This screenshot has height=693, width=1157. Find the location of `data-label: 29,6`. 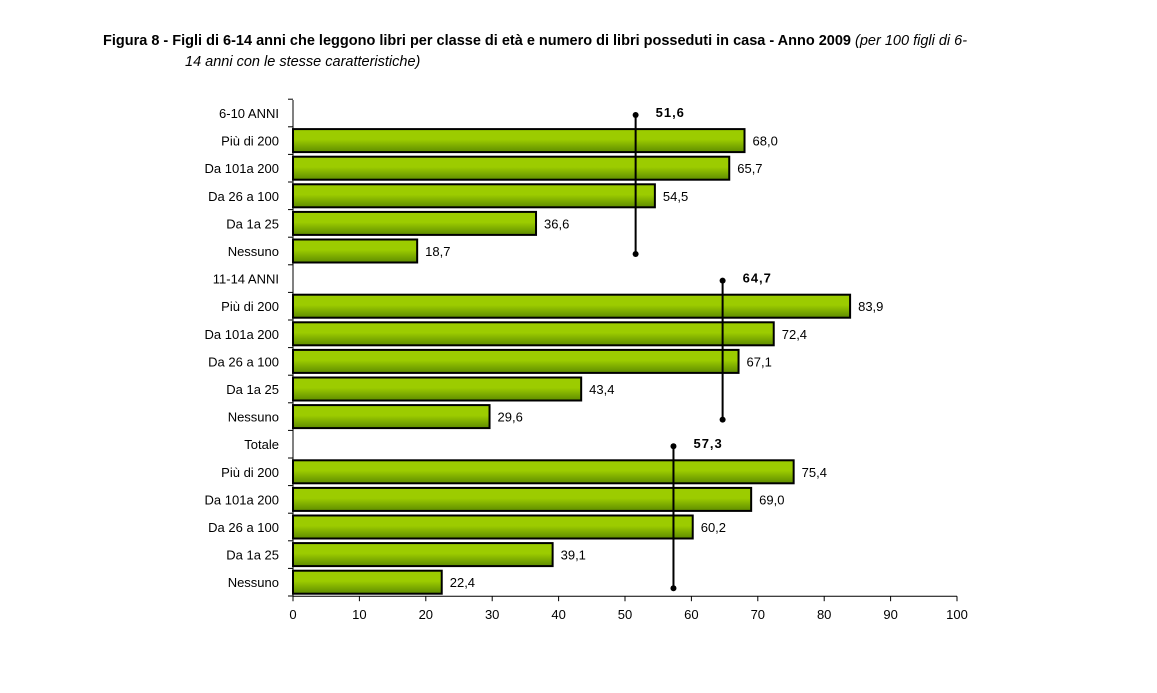

data-label: 29,6 is located at coordinates (510, 417).